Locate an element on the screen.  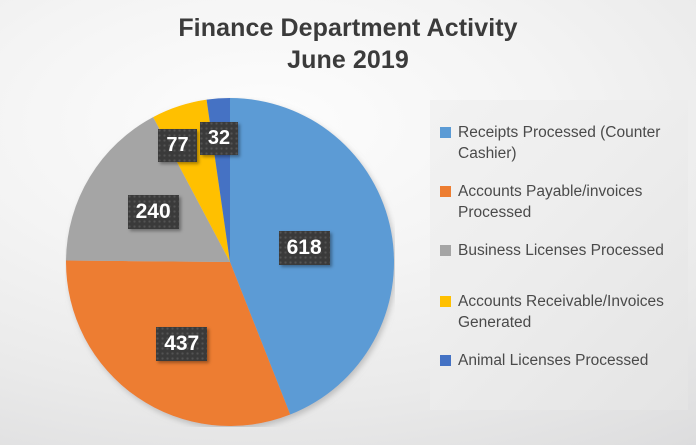
pie-slice is located at coordinates (148, 189).